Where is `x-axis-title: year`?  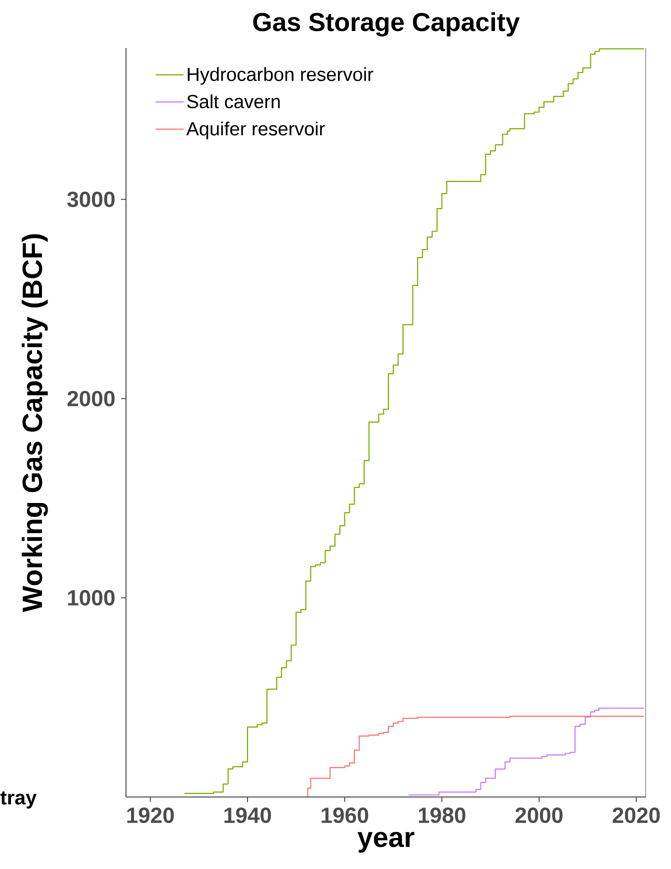 x-axis-title: year is located at coordinates (386, 842).